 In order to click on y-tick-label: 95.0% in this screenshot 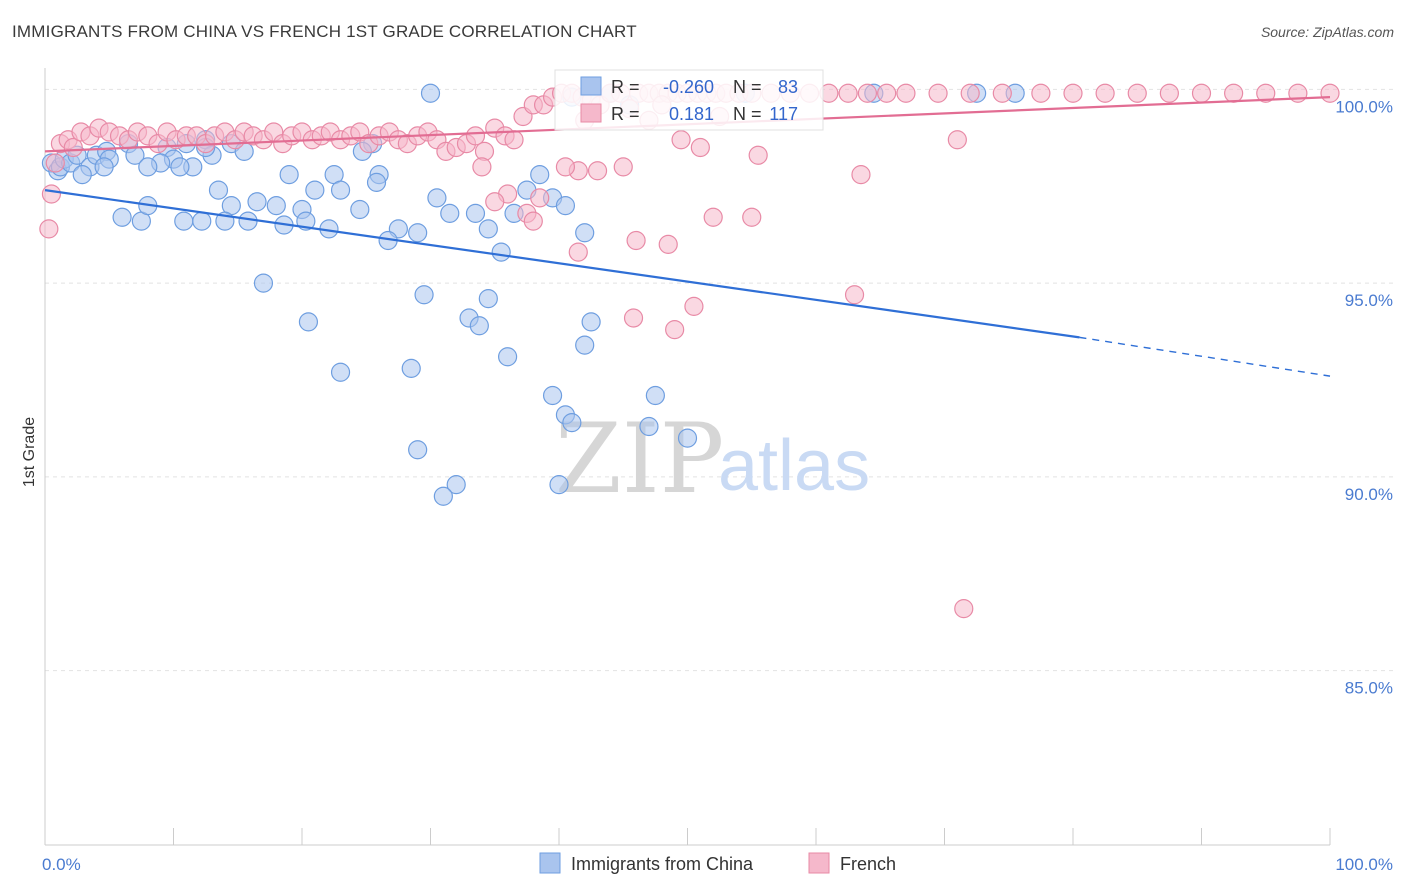, I will do `click(1369, 300)`.